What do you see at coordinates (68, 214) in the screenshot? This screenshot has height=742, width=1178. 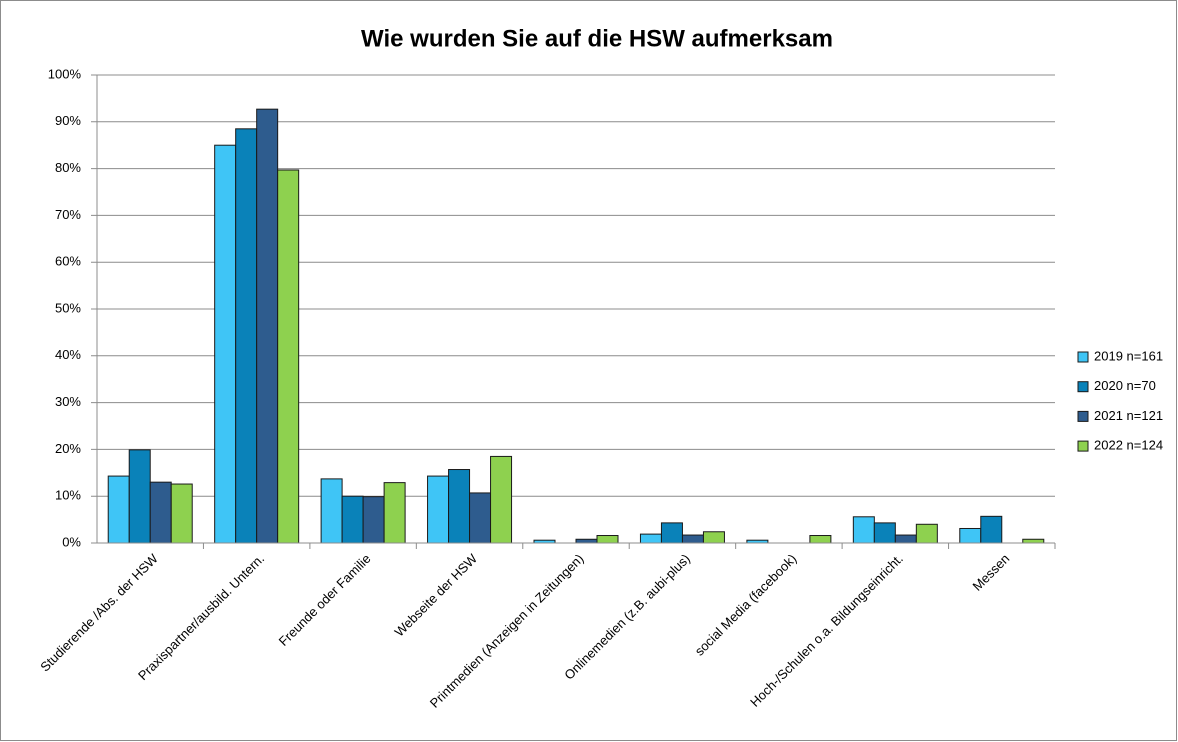 I see `y-tick-label: 70%` at bounding box center [68, 214].